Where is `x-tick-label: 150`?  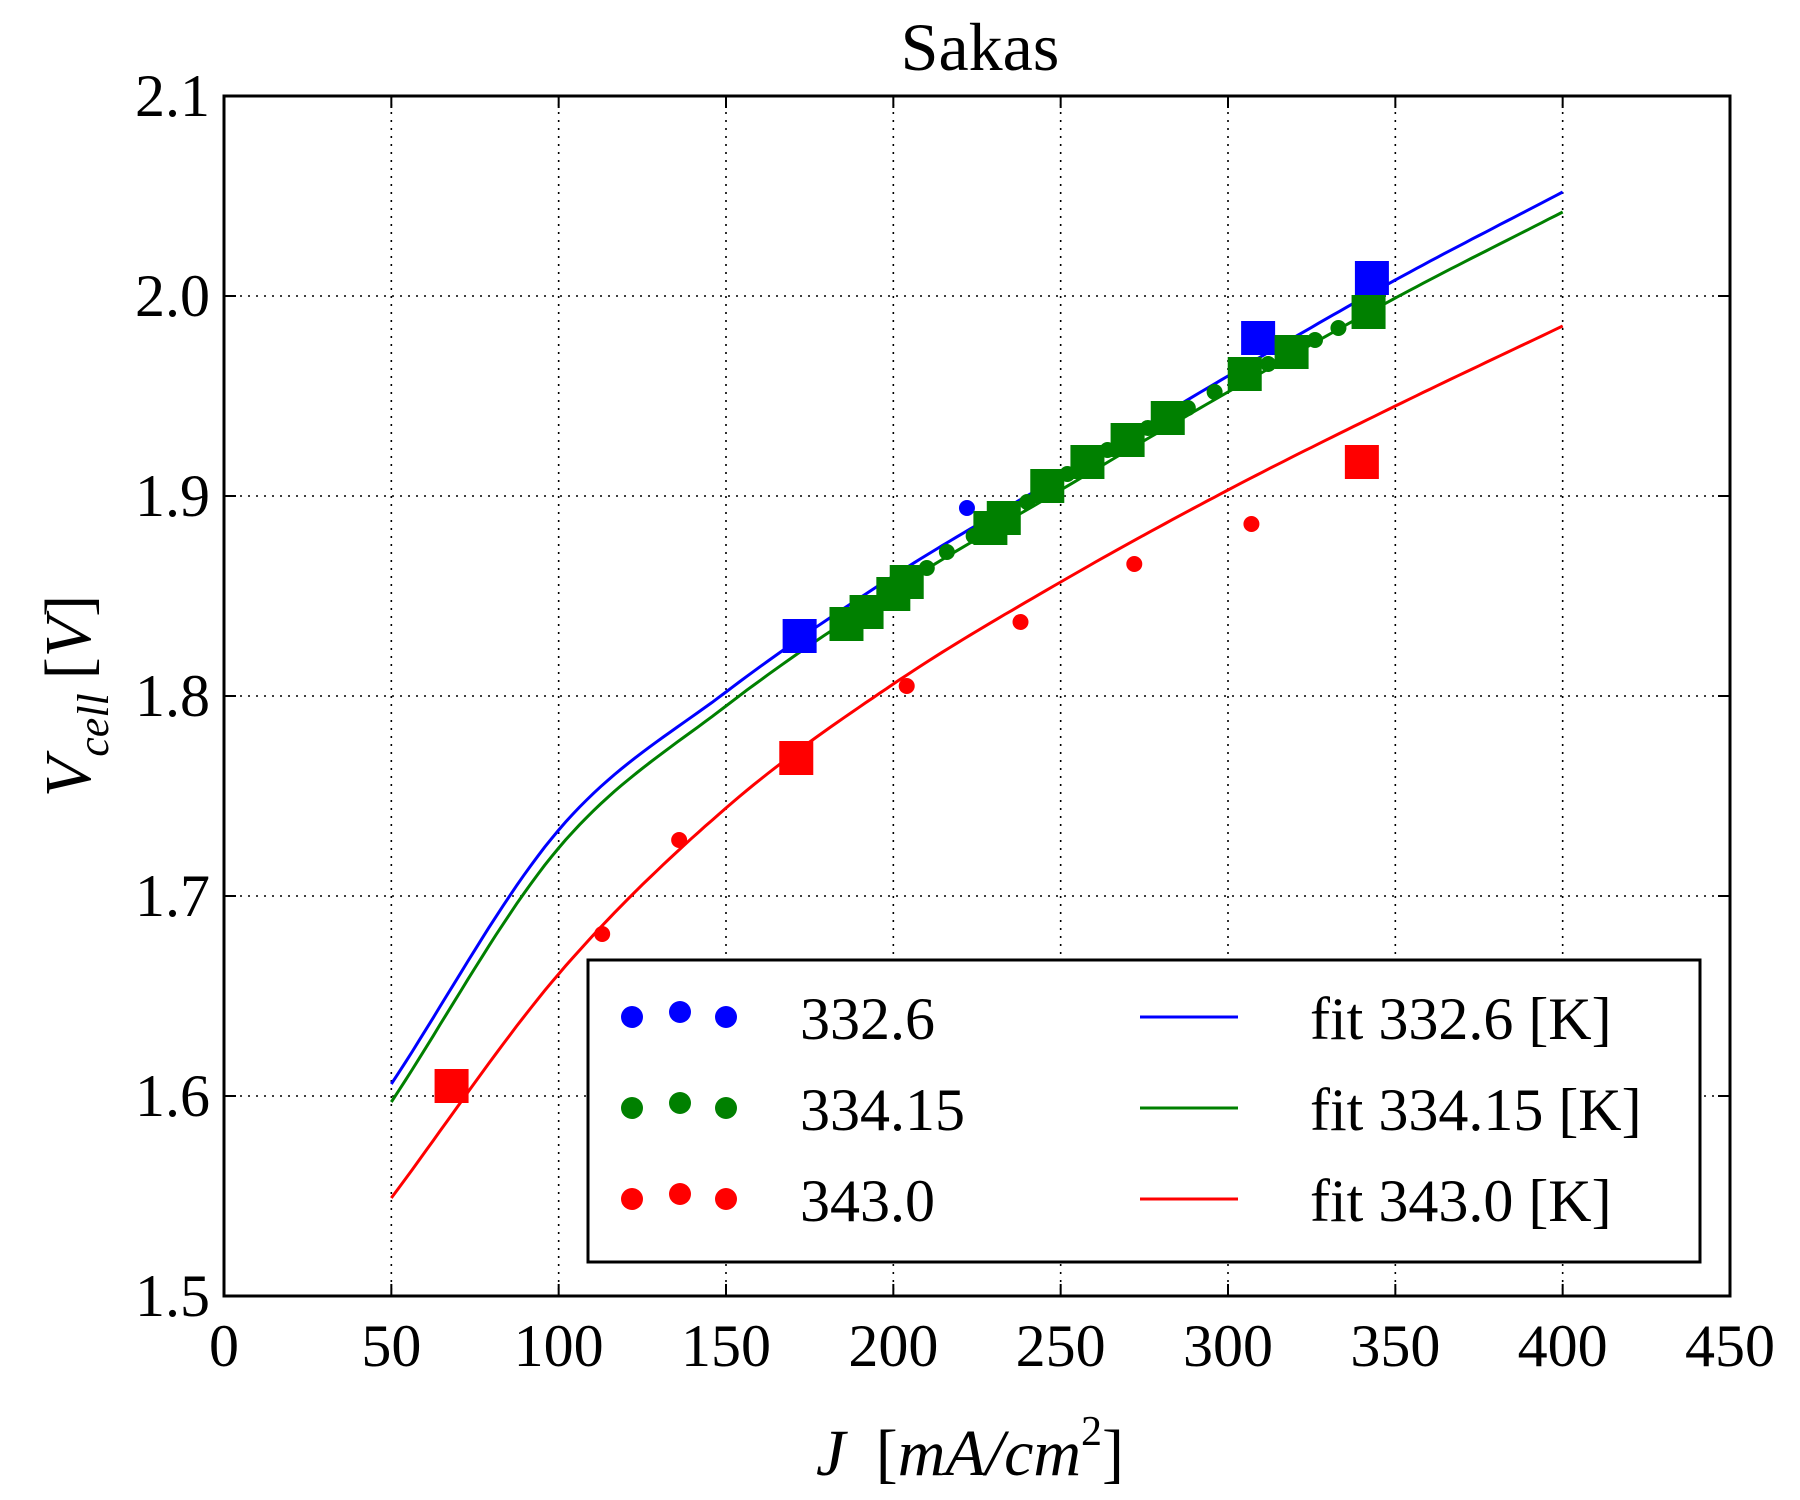 x-tick-label: 150 is located at coordinates (726, 1346).